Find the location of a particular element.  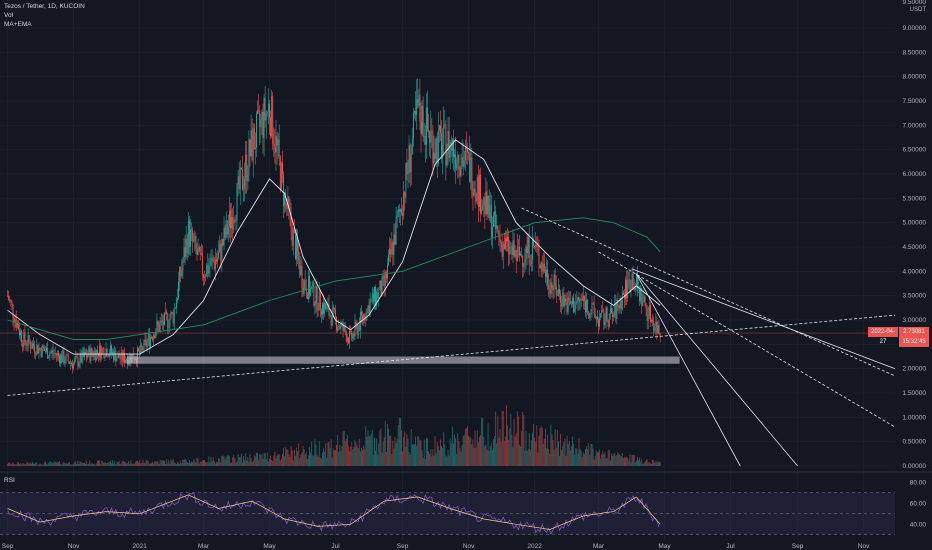

rsi-axis-label: 80.00 is located at coordinates (918, 482).